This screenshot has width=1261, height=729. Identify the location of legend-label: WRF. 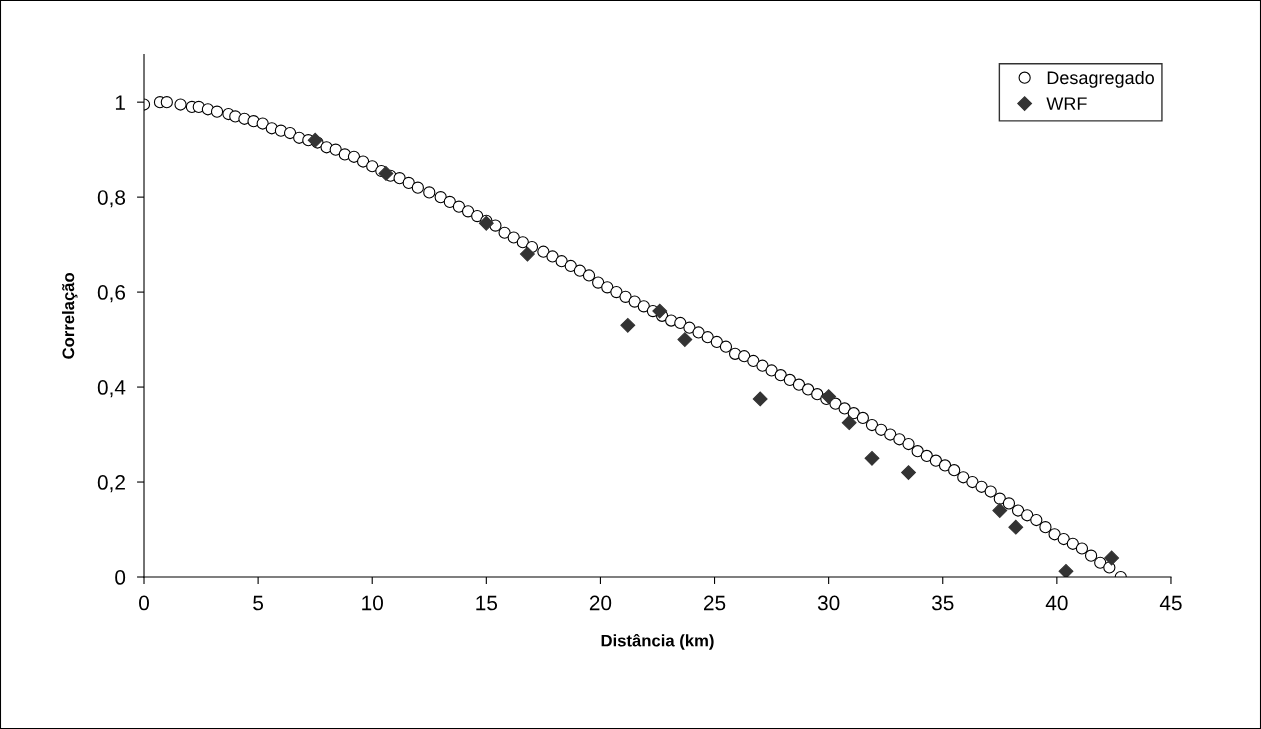
(1066, 103).